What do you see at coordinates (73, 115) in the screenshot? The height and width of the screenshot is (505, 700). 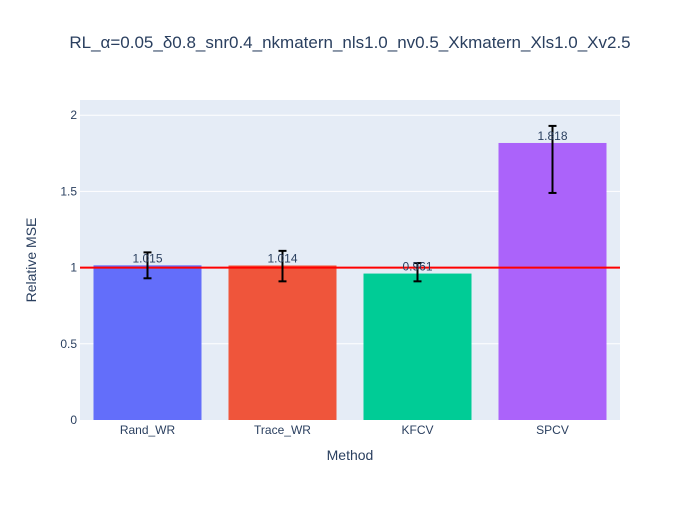 I see `y-tick-label: 2` at bounding box center [73, 115].